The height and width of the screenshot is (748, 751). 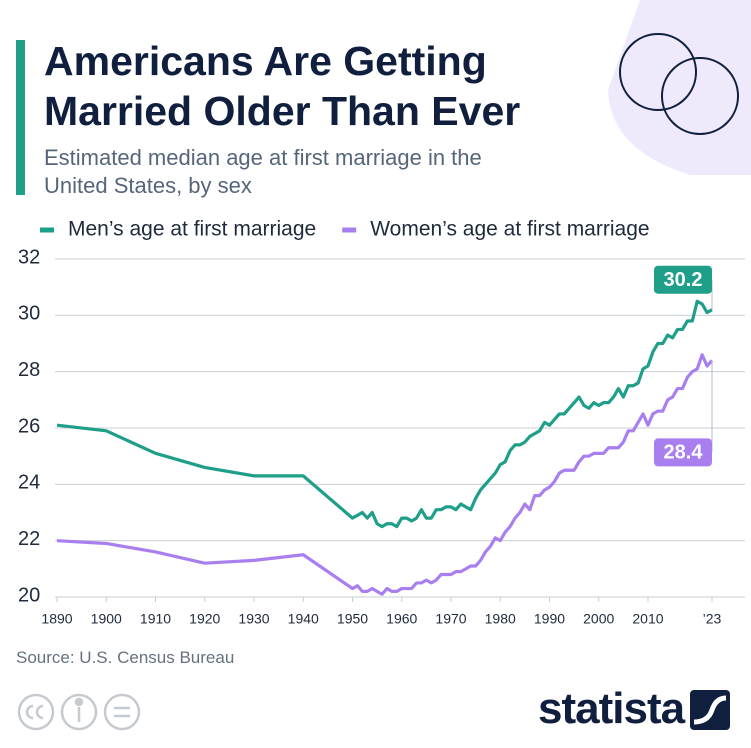 What do you see at coordinates (712, 619) in the screenshot?
I see `x-tick-label: ’23` at bounding box center [712, 619].